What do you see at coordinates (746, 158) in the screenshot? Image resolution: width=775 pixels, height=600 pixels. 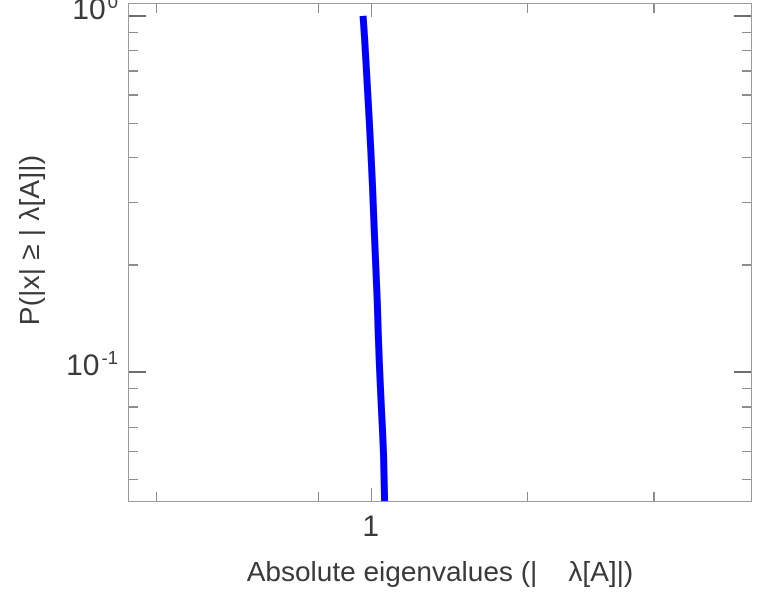 I see `y-minor-tick-5-right` at bounding box center [746, 158].